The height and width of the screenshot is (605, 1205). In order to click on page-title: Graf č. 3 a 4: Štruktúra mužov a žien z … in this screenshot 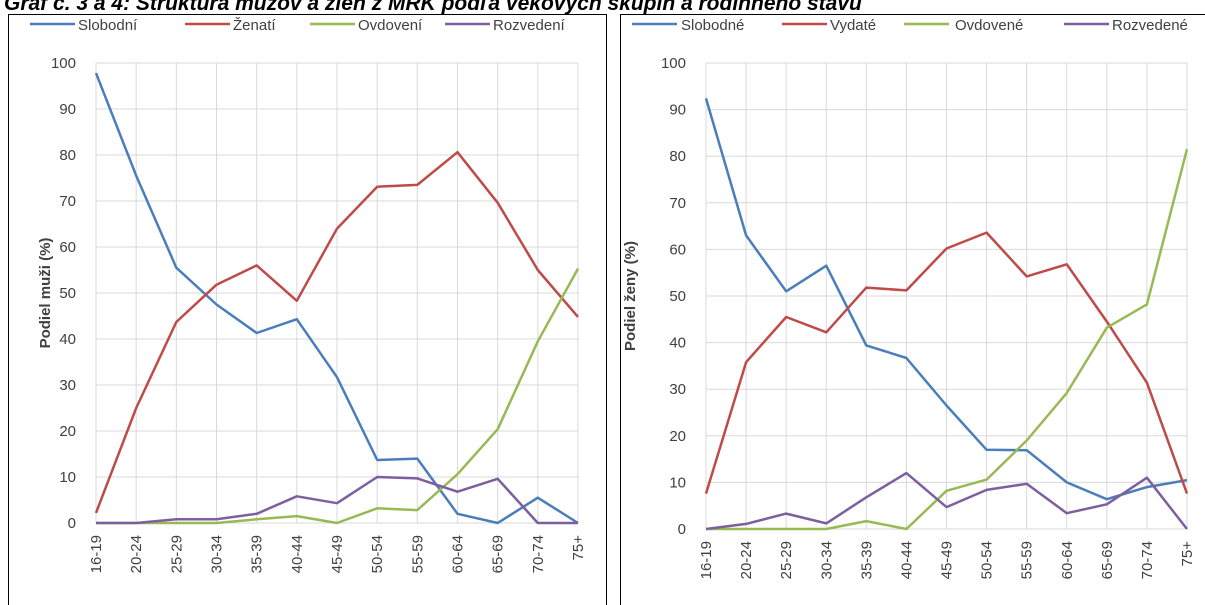, I will do `click(433, 7)`.